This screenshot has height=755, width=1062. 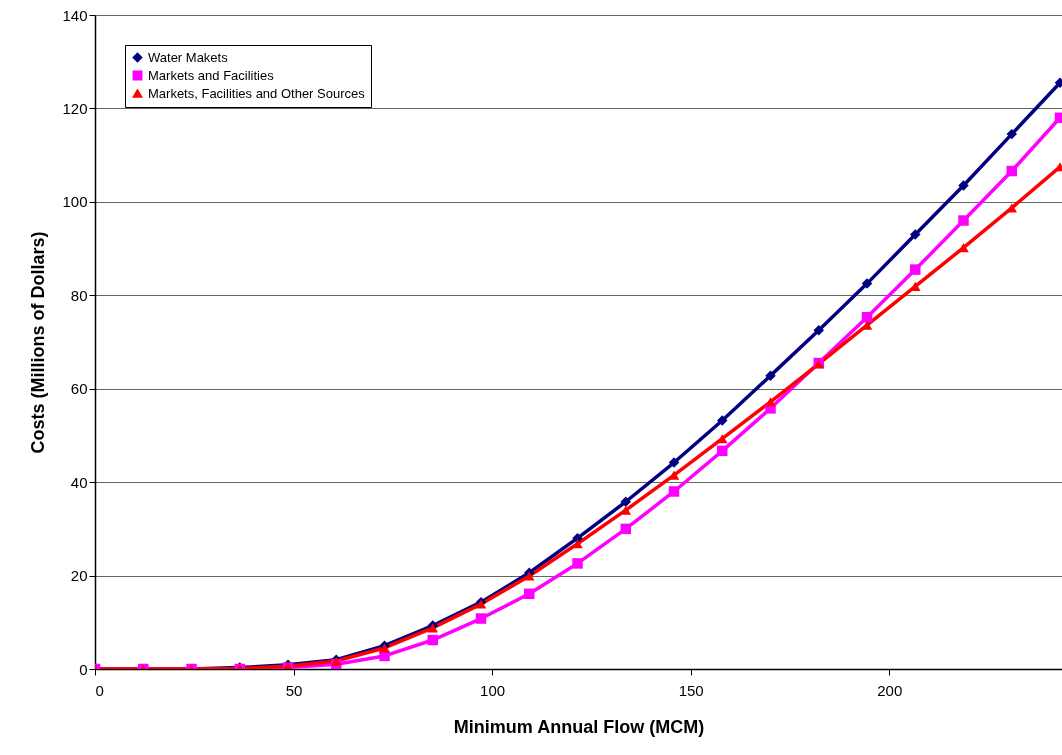 I want to click on x-tick-label: 50, so click(x=294, y=690).